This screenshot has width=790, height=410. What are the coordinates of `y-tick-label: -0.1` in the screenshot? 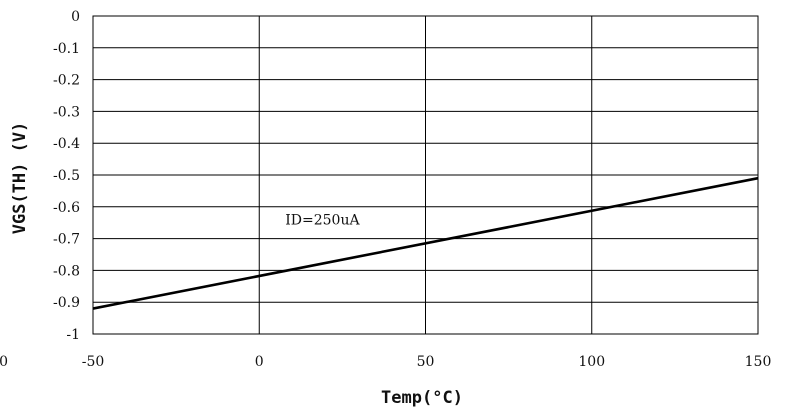 It's located at (66, 49).